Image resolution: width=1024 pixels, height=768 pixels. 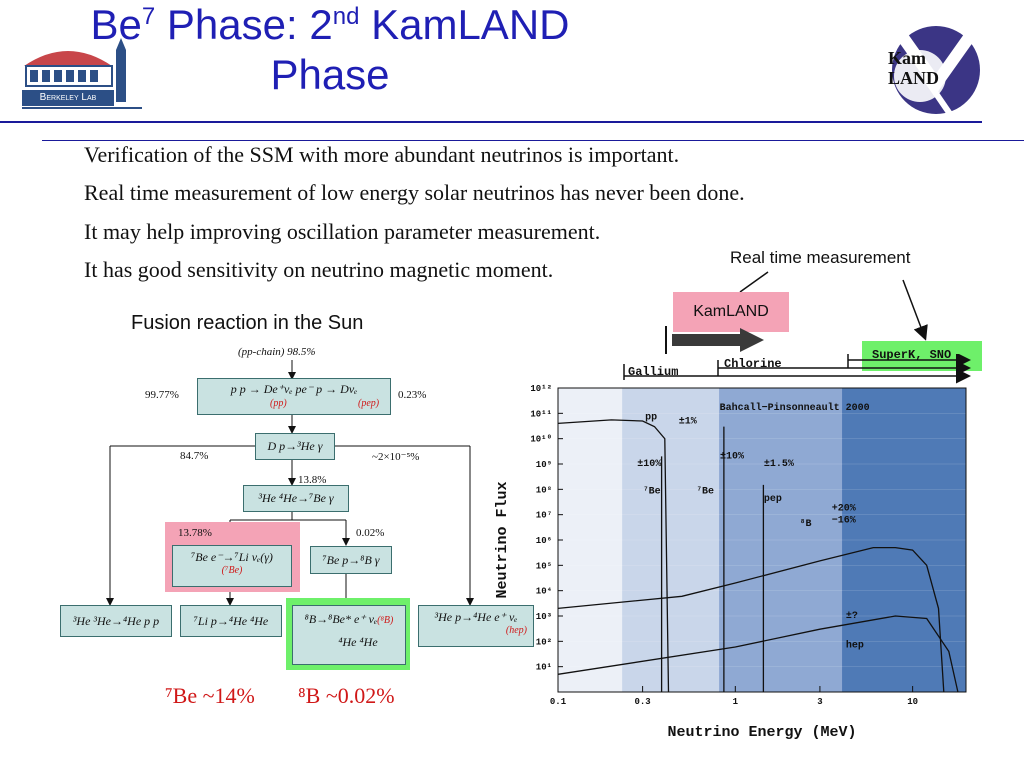 What do you see at coordinates (232, 570) in the screenshot?
I see `reaction-be7-tag: (⁷Be)` at bounding box center [232, 570].